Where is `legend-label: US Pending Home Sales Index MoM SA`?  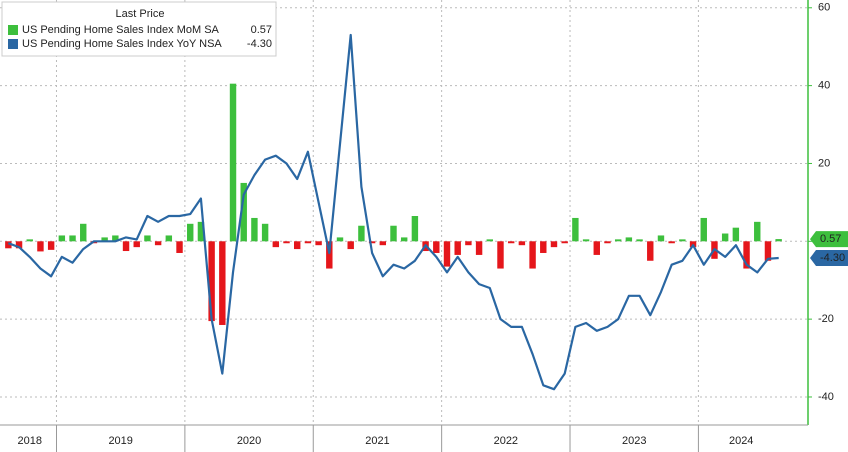
legend-label: US Pending Home Sales Index MoM SA is located at coordinates (121, 30).